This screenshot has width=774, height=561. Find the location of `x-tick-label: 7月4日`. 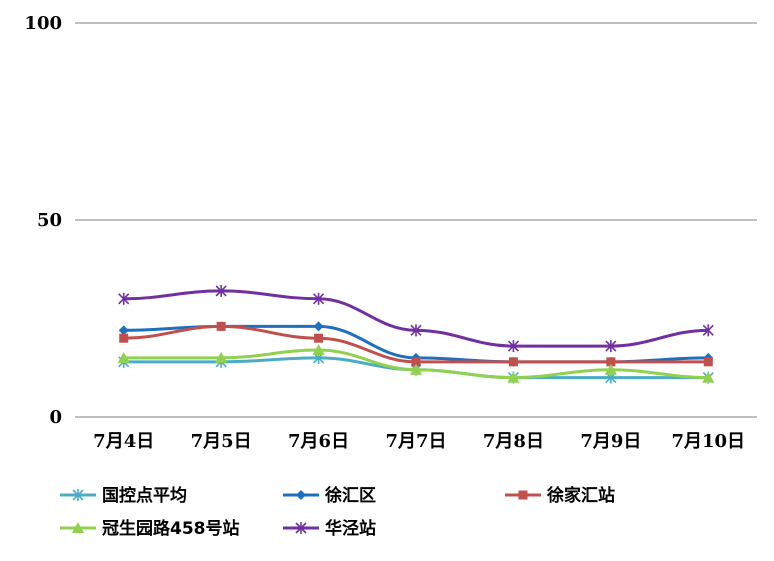

x-tick-label: 7月4日 is located at coordinates (123, 441).